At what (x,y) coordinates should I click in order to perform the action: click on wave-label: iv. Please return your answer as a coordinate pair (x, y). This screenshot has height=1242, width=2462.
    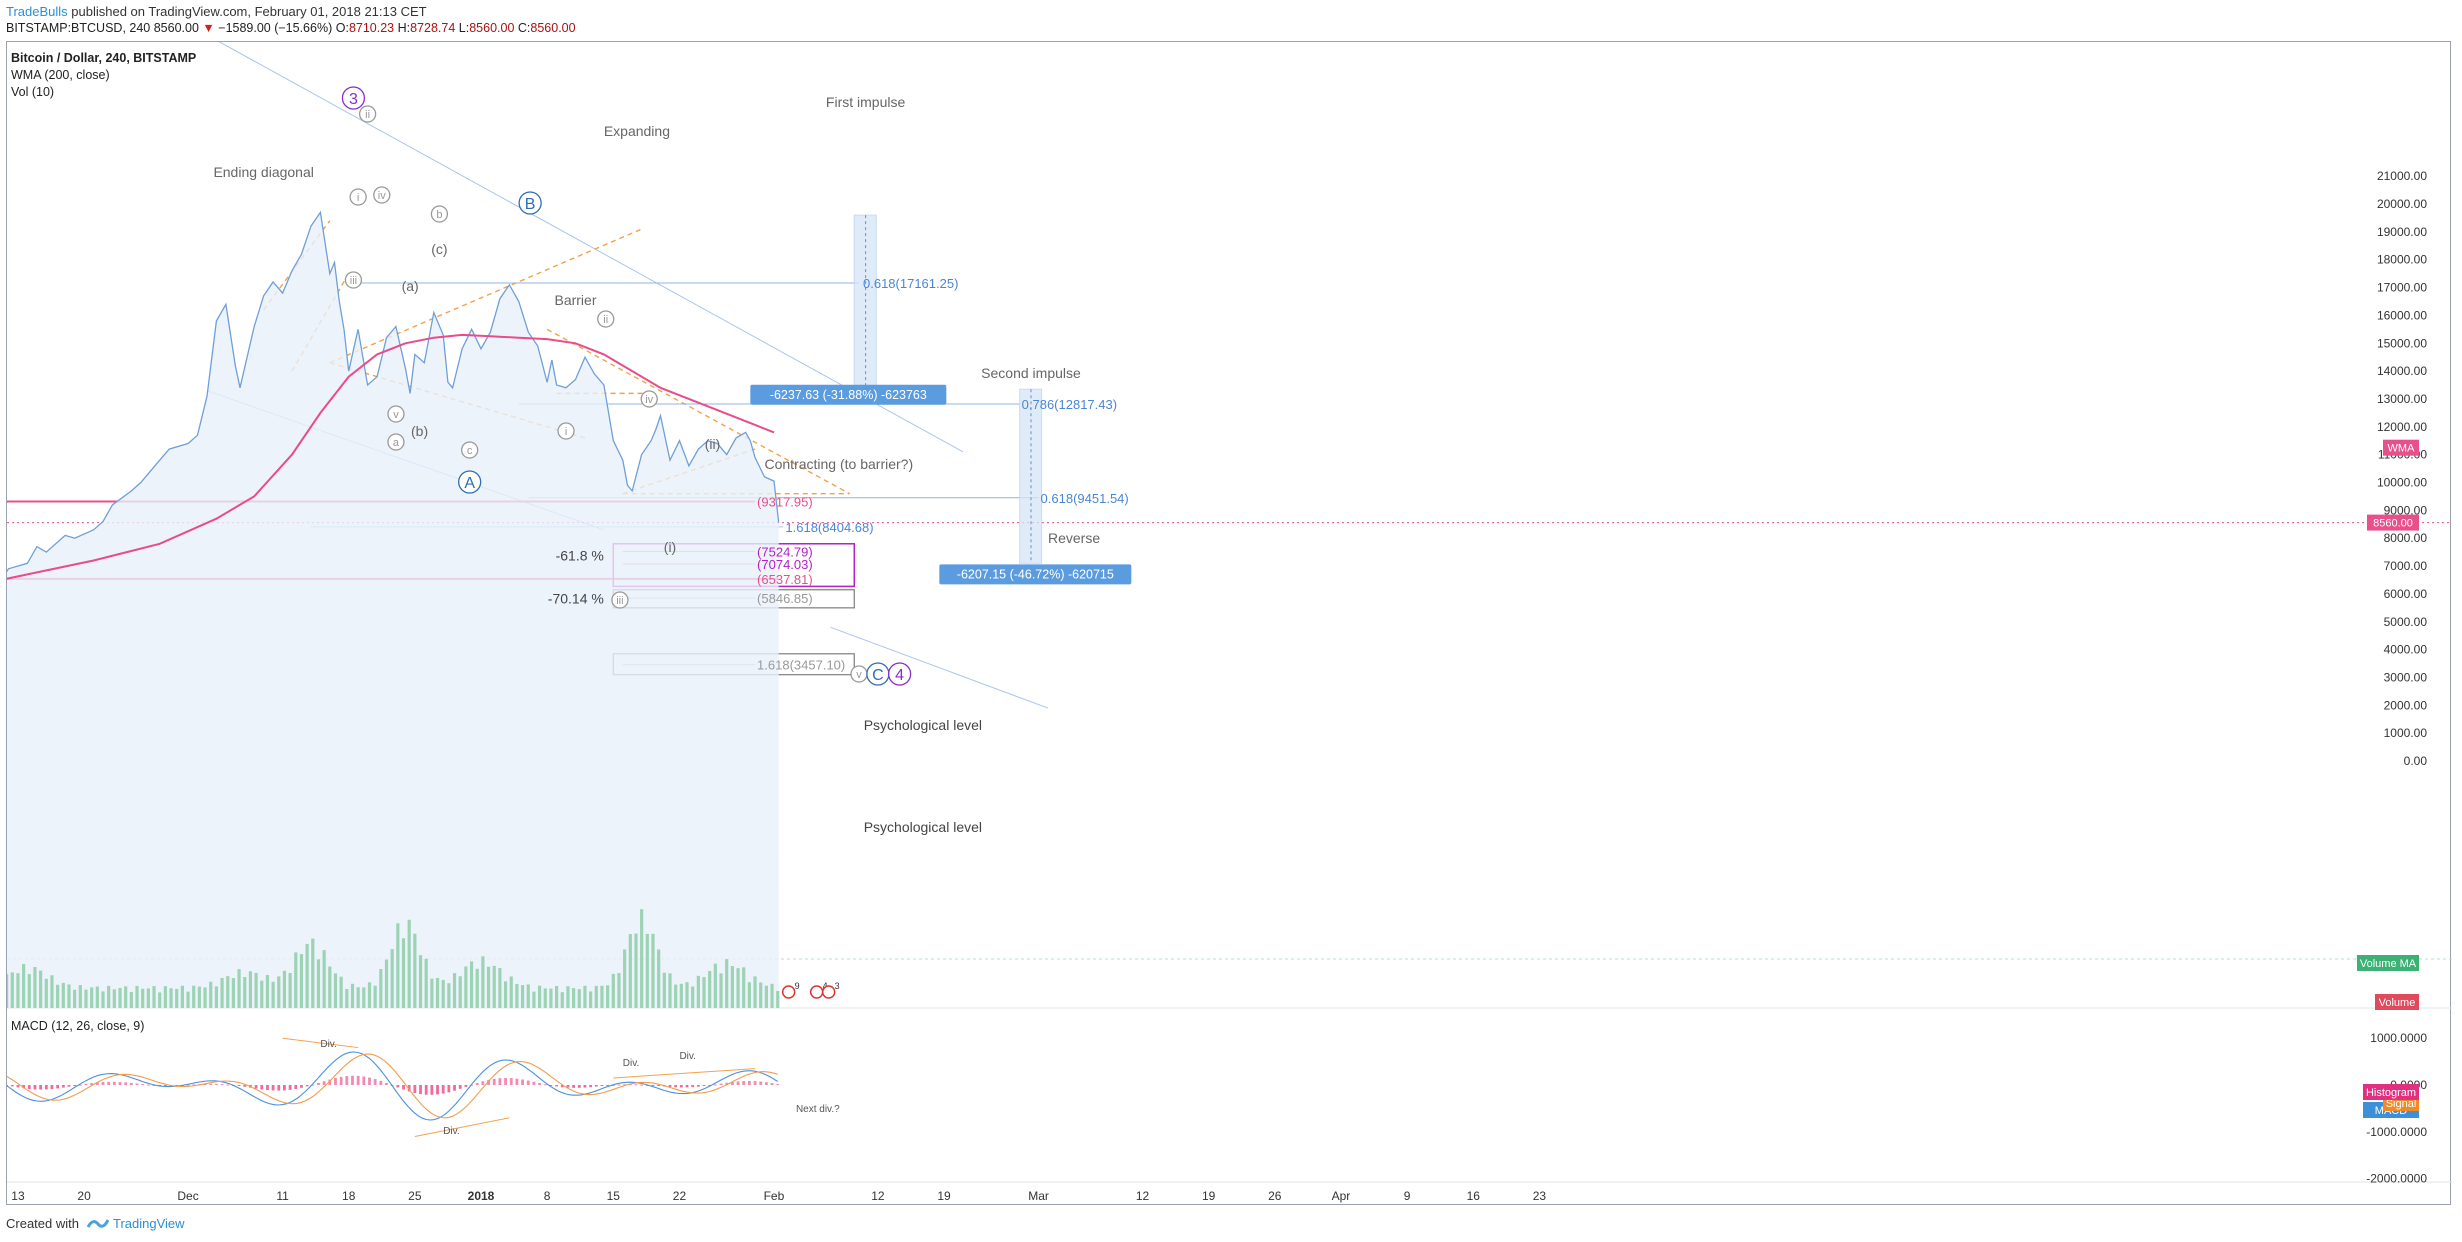
    Looking at the image, I should click on (382, 196).